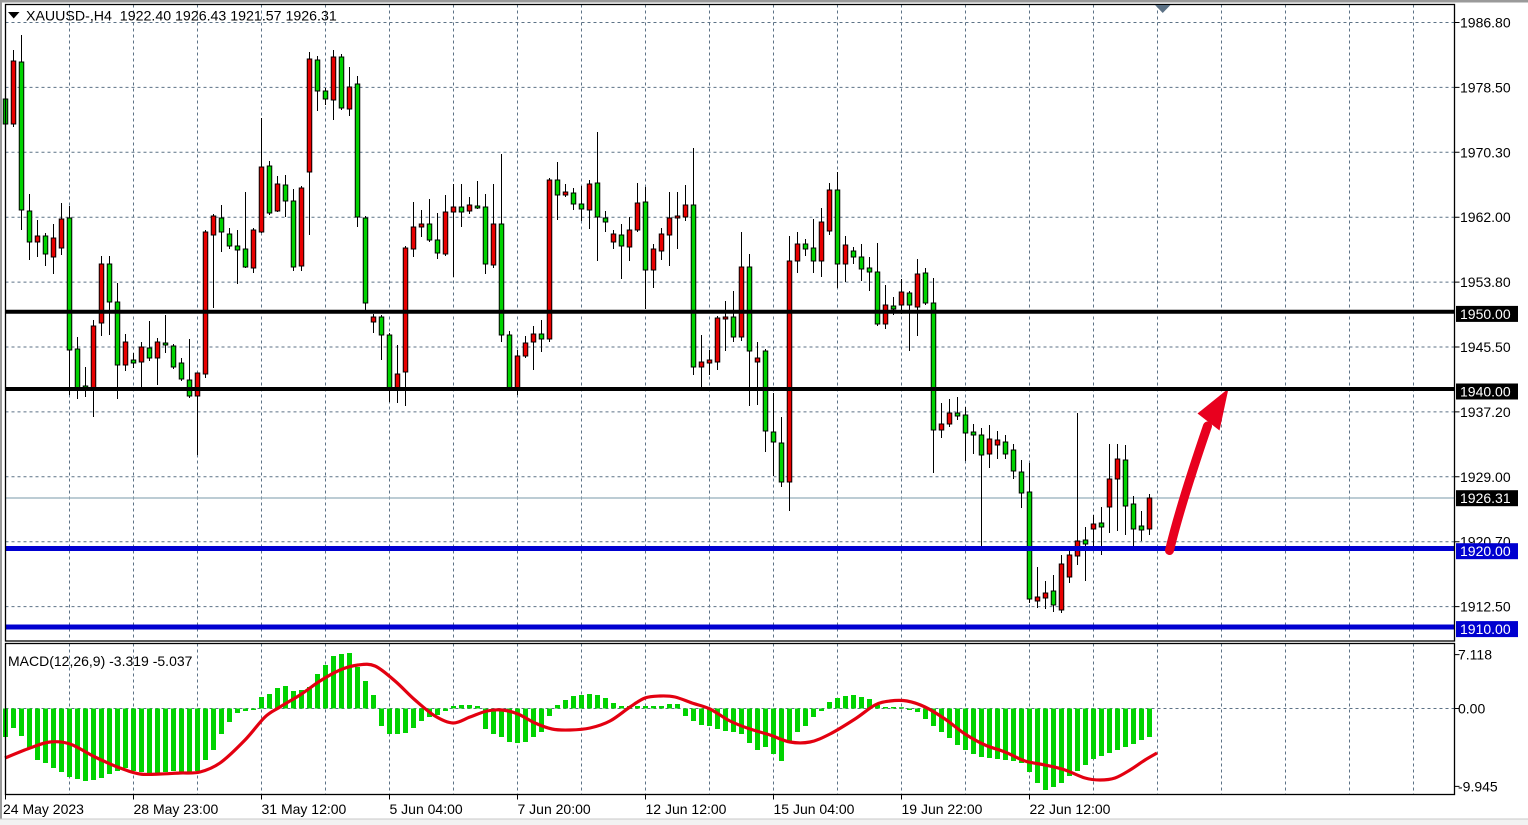 The width and height of the screenshot is (1528, 825). What do you see at coordinates (1471, 709) in the screenshot?
I see `svg-text: 0.00` at bounding box center [1471, 709].